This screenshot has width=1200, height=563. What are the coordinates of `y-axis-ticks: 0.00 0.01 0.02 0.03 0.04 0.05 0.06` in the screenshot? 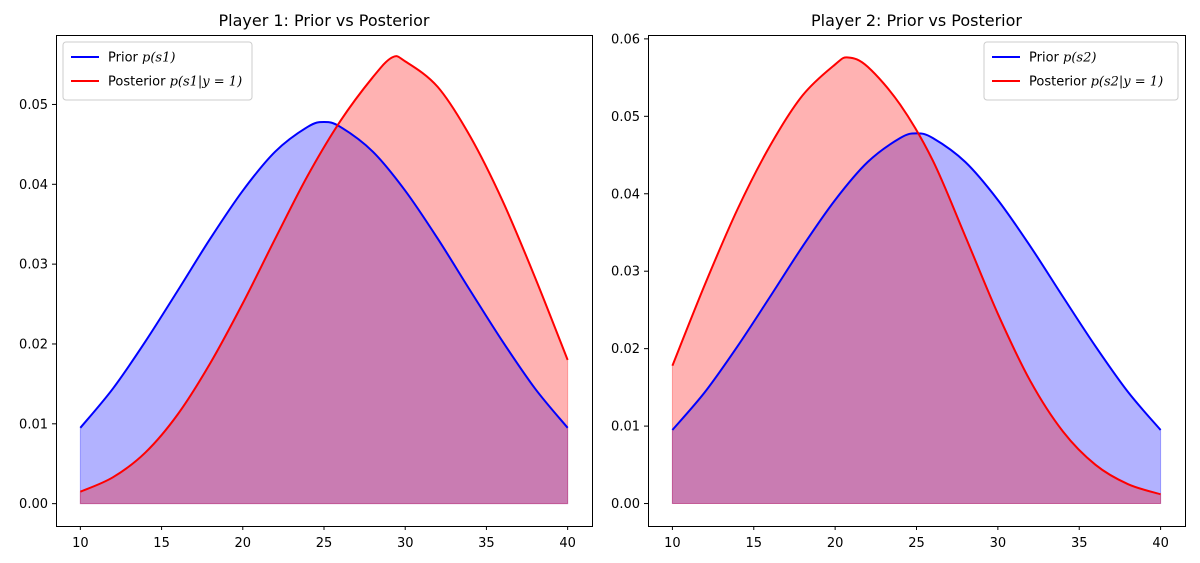 It's located at (629, 272).